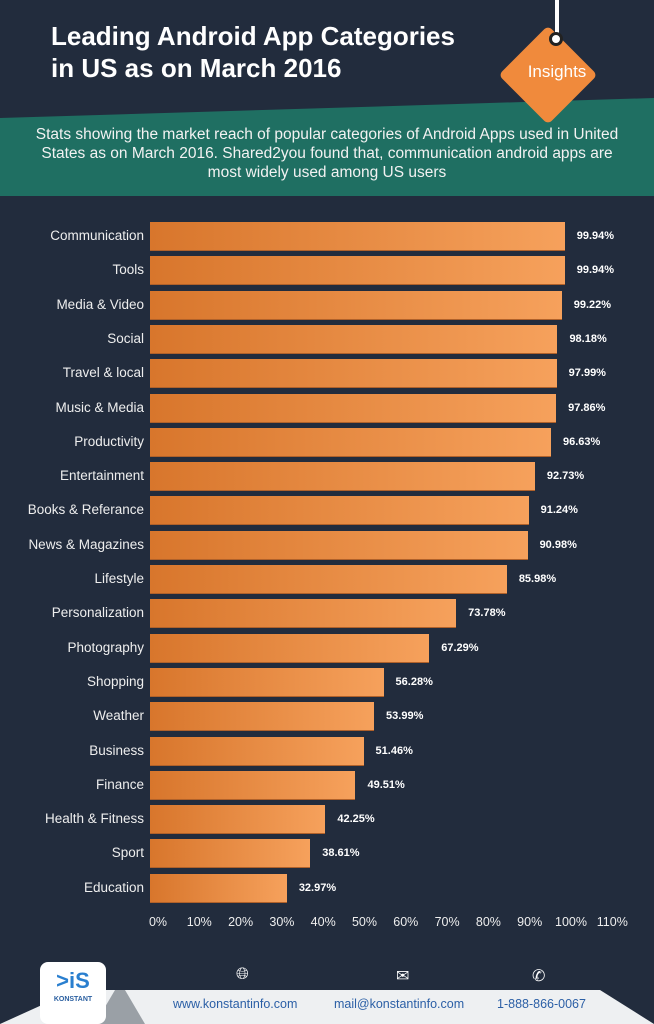 Image resolution: width=654 pixels, height=1024 pixels. Describe the element at coordinates (127, 853) in the screenshot. I see `category-label: Sport` at that location.